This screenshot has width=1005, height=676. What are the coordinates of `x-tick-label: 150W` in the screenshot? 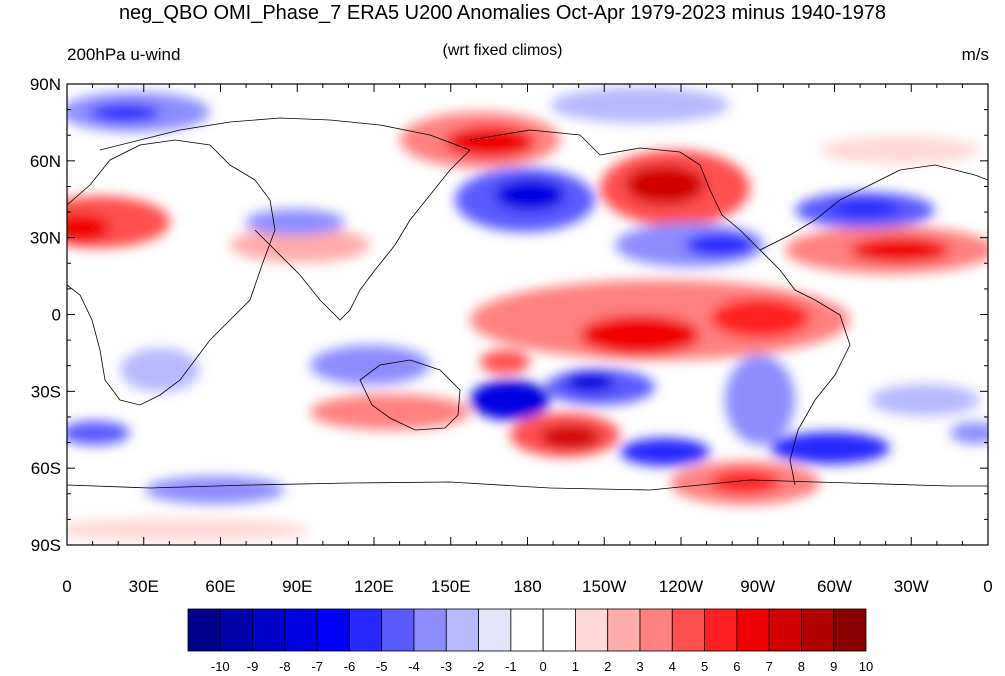 It's located at (604, 586).